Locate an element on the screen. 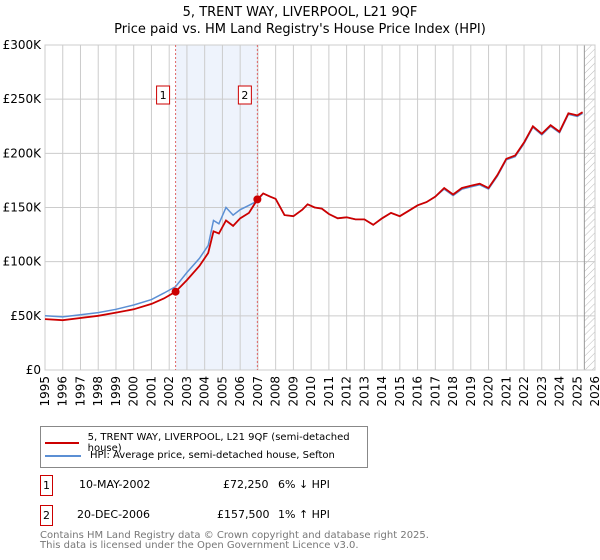 This screenshot has width=600, height=560. x-tick-label: 2014 is located at coordinates (382, 391).